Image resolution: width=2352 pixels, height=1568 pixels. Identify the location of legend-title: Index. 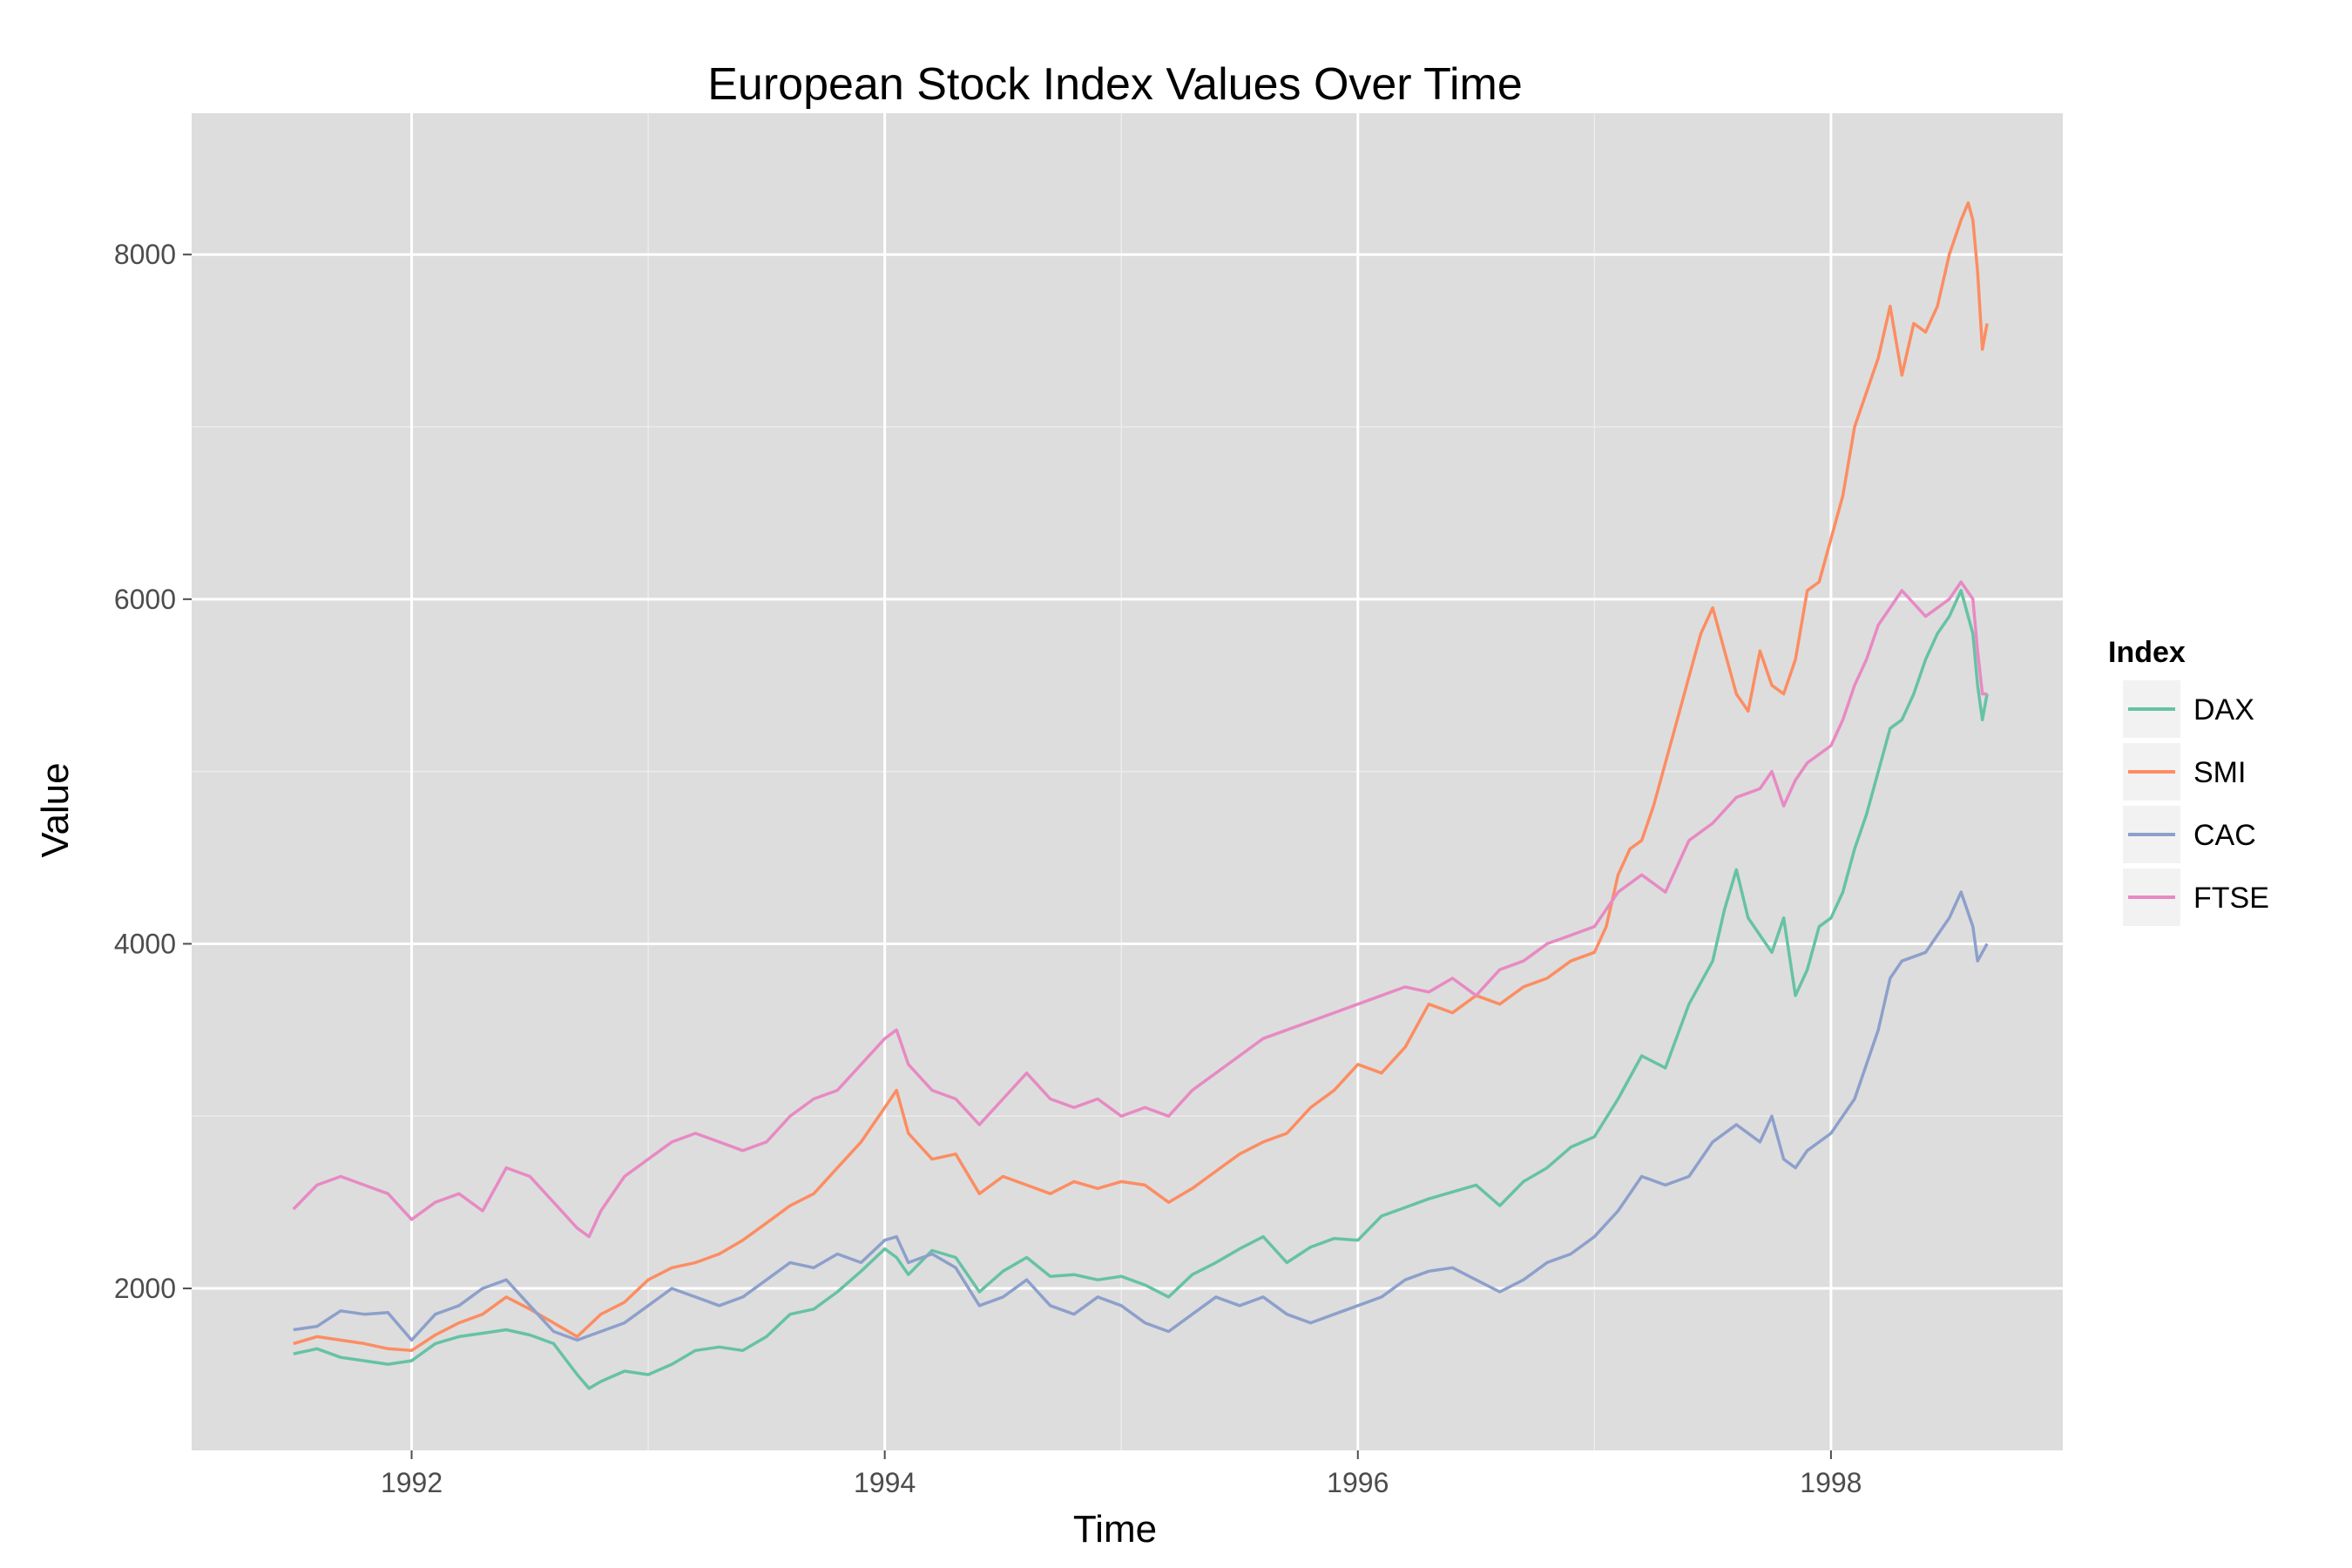
(2147, 652).